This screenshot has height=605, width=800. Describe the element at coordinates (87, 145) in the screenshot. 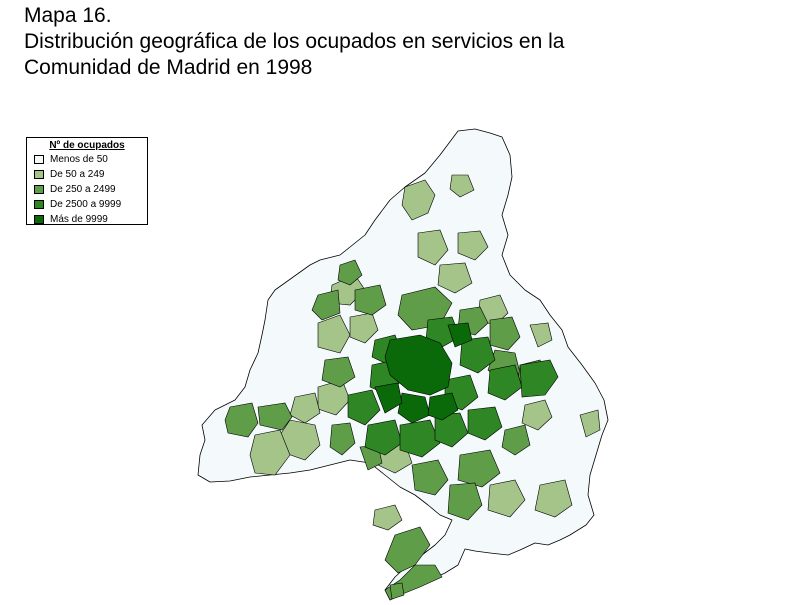

I see `legend-title: Nº de ocupados` at that location.